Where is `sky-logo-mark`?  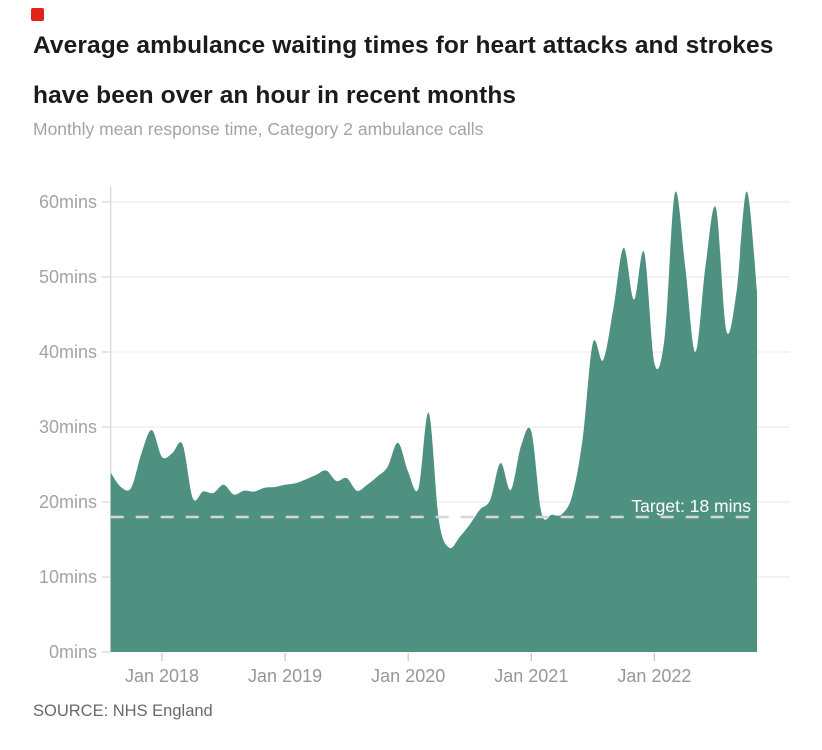 sky-logo-mark is located at coordinates (37, 14).